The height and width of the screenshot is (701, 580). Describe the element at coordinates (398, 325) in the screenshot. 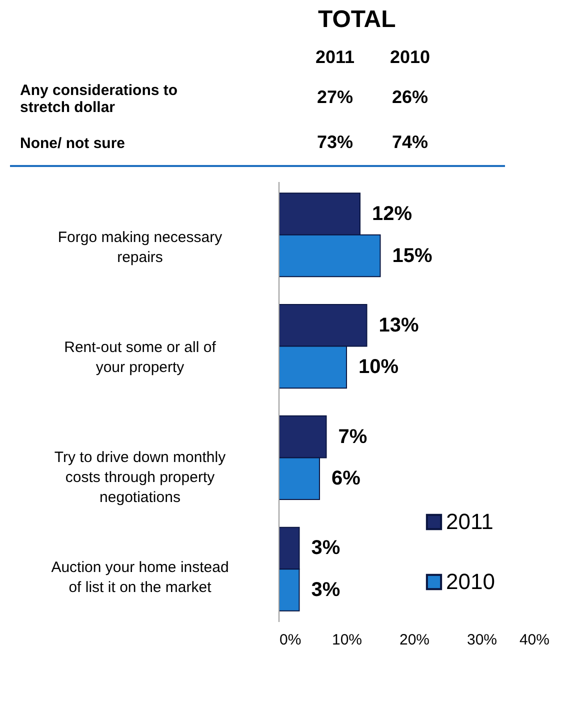

I see `data-label: 13%` at that location.